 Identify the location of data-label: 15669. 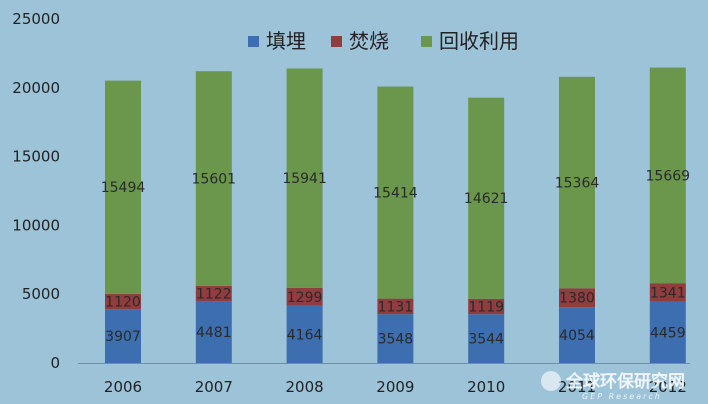
(668, 176).